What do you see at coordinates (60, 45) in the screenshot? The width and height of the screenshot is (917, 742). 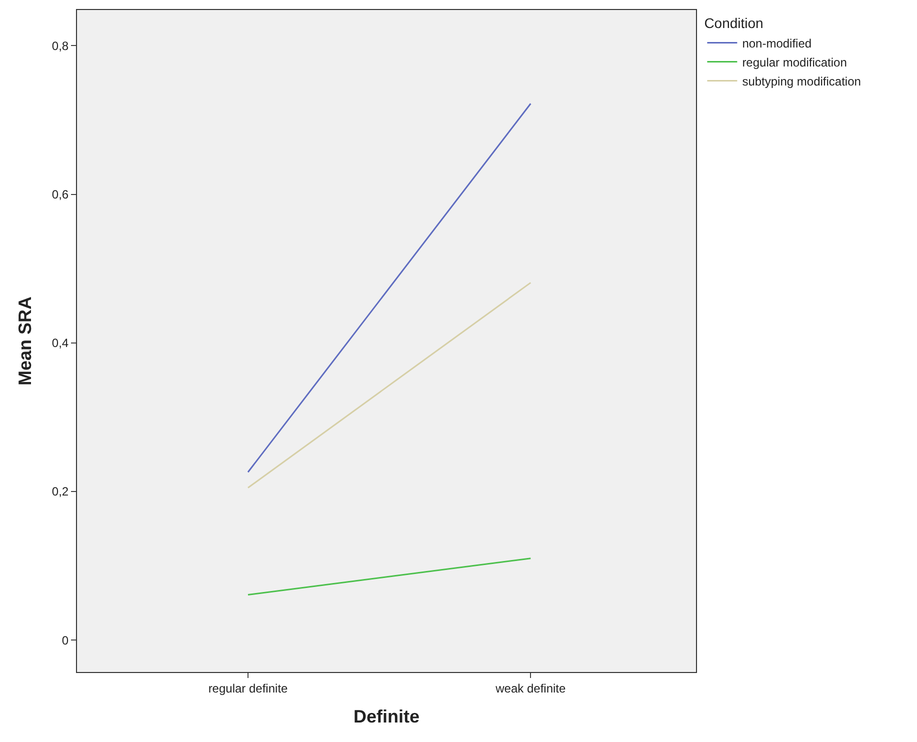 I see `y-tick-label: 0,8` at bounding box center [60, 45].